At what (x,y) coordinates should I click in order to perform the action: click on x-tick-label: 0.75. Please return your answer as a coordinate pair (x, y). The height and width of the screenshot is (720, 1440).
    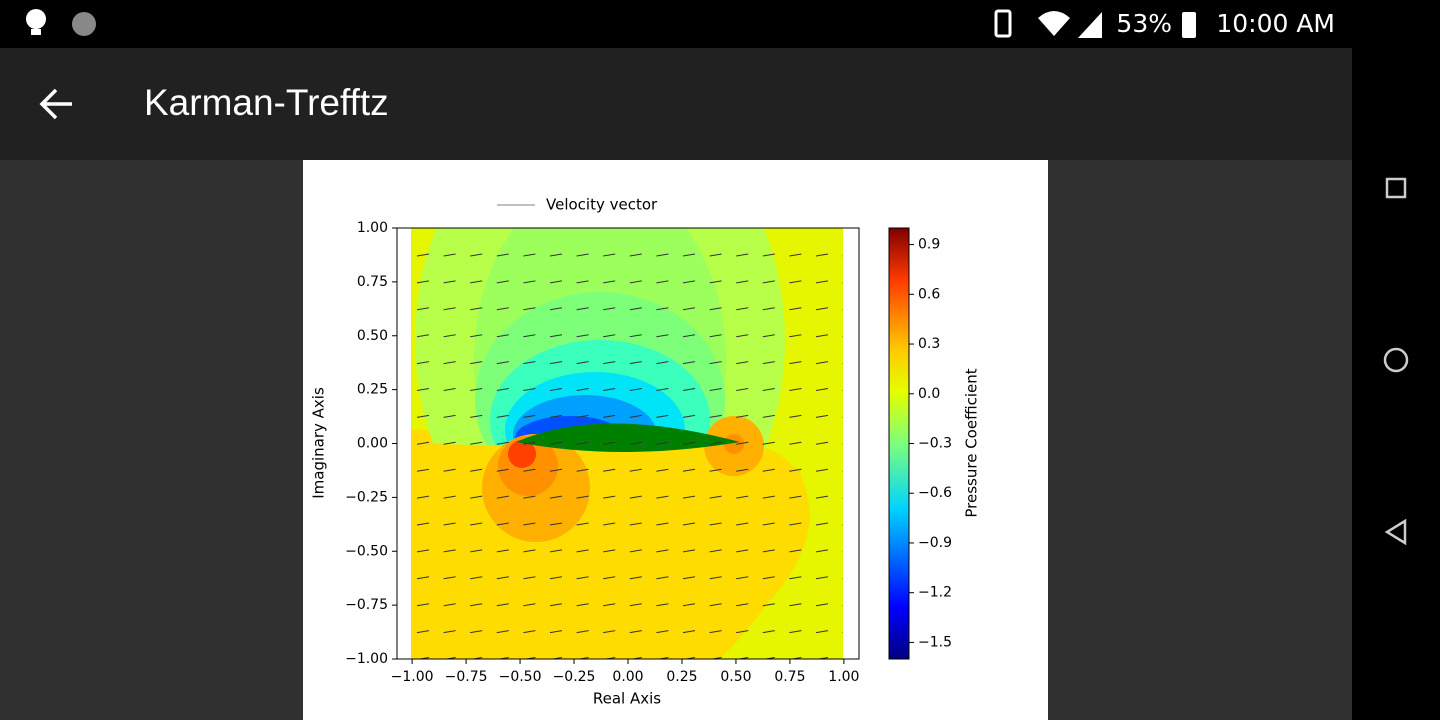
    Looking at the image, I should click on (789, 677).